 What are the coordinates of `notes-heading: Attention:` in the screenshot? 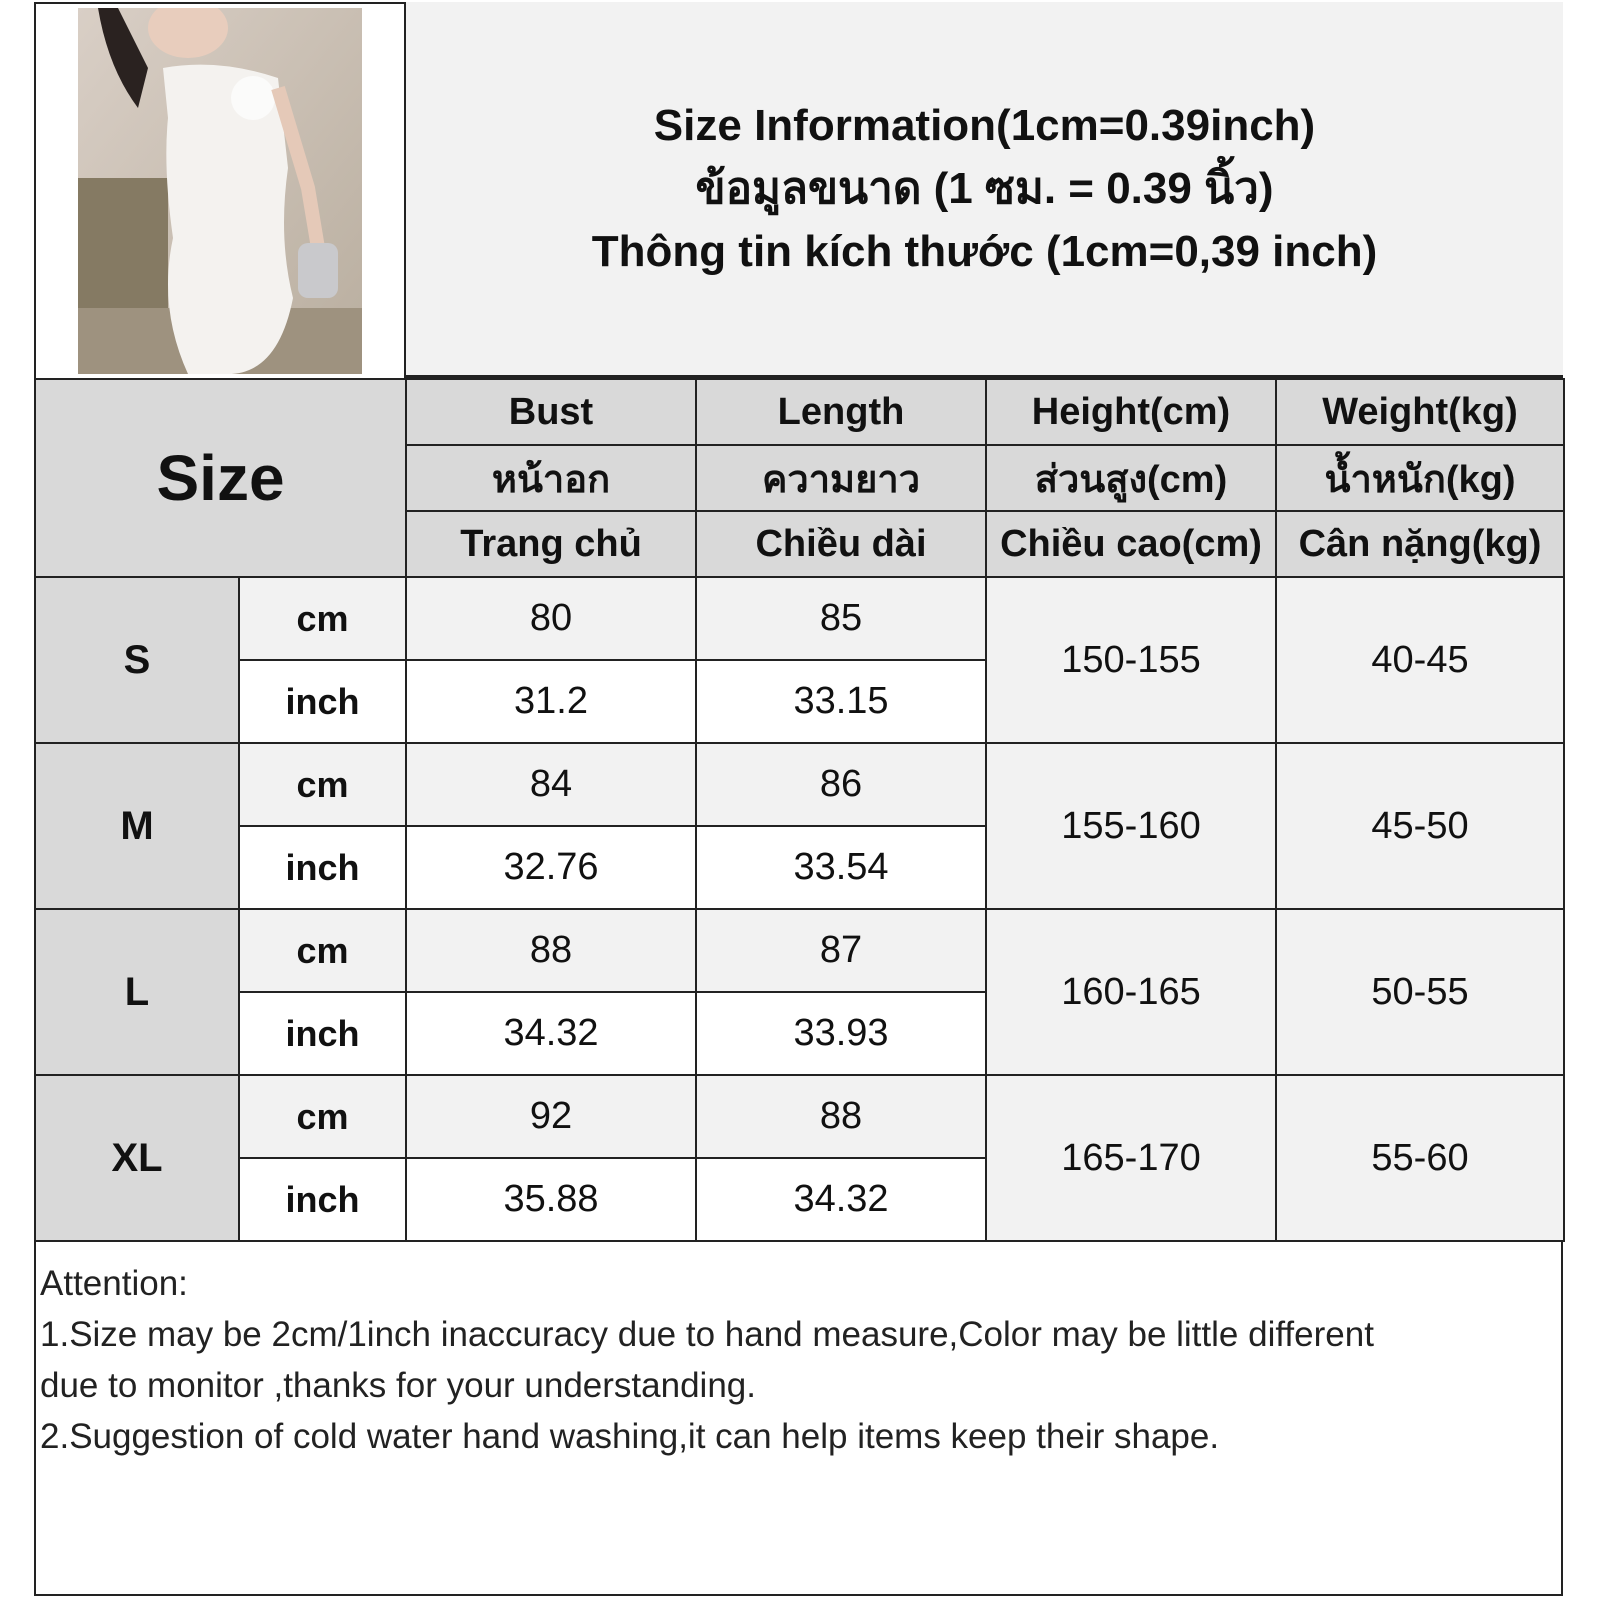 It's located at (114, 1283).